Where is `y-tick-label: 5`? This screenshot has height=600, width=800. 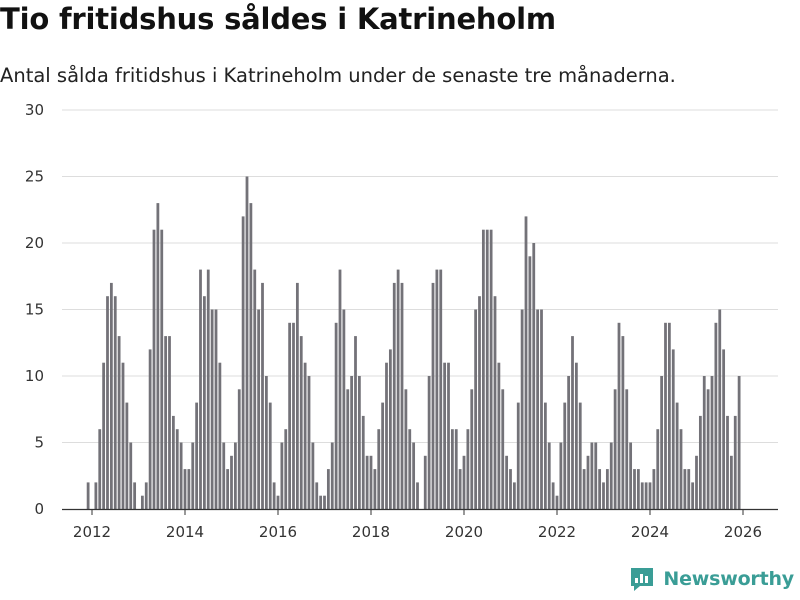
y-tick-label: 5 is located at coordinates (39, 443).